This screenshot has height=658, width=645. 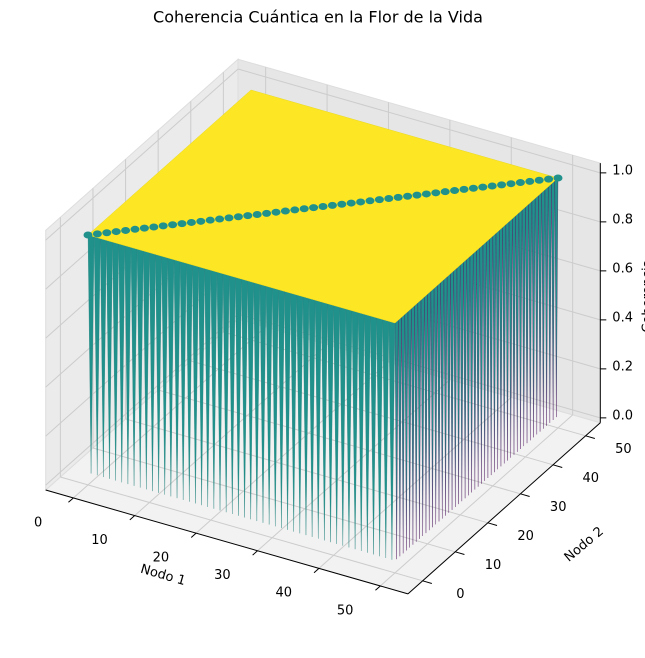 What do you see at coordinates (558, 507) in the screenshot?
I see `y-tick-label: 30` at bounding box center [558, 507].